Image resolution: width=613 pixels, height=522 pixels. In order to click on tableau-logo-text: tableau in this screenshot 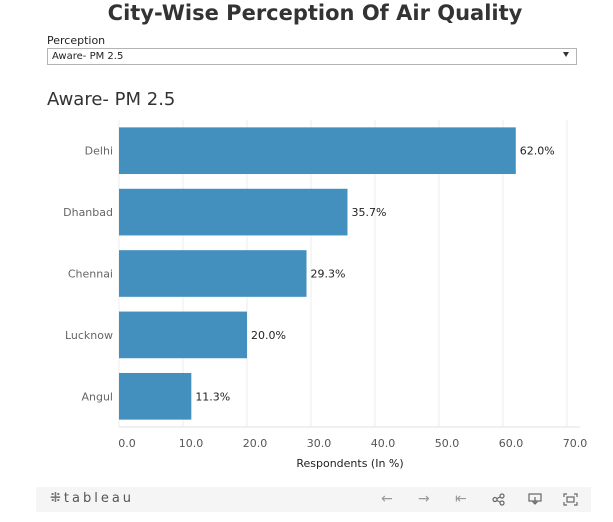, I will do `click(99, 498)`.